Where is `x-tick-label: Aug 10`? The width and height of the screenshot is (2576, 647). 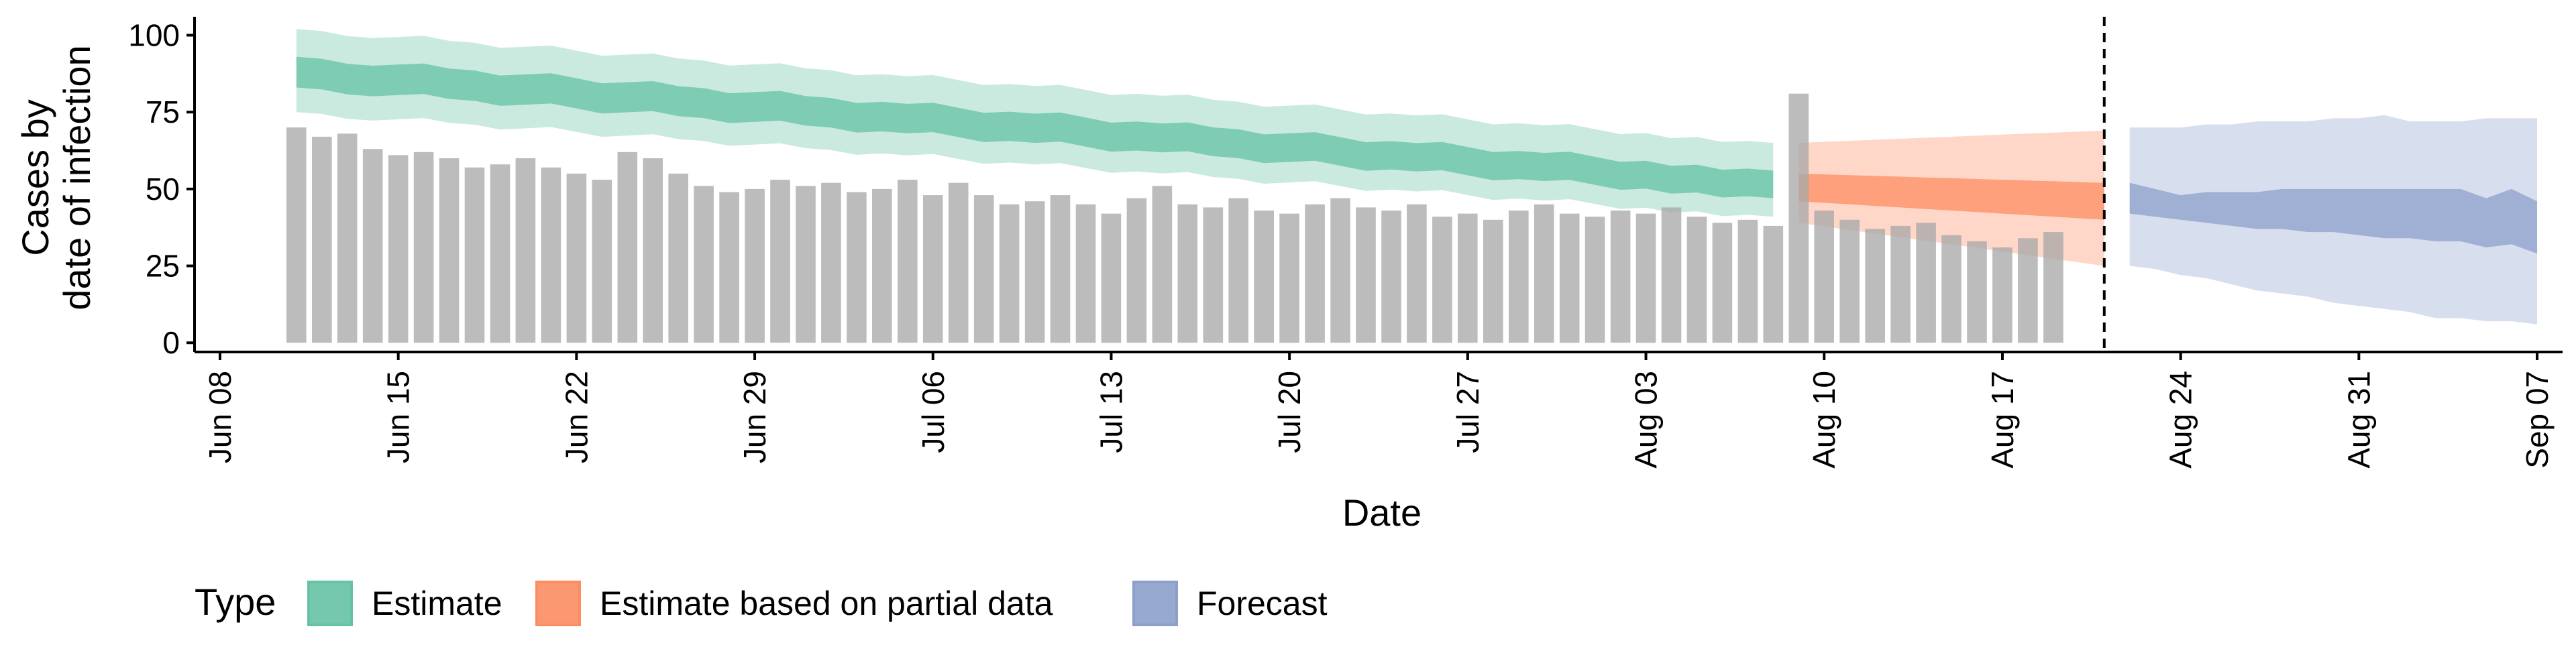 x-tick-label: Aug 10 is located at coordinates (1824, 420).